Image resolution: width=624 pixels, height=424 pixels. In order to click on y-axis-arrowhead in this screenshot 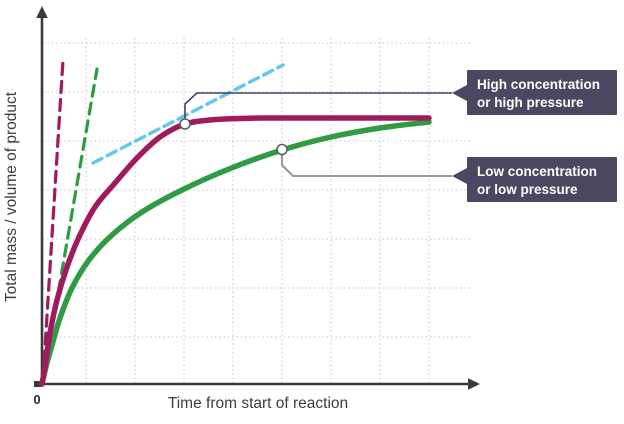, I will do `click(42, 12)`.